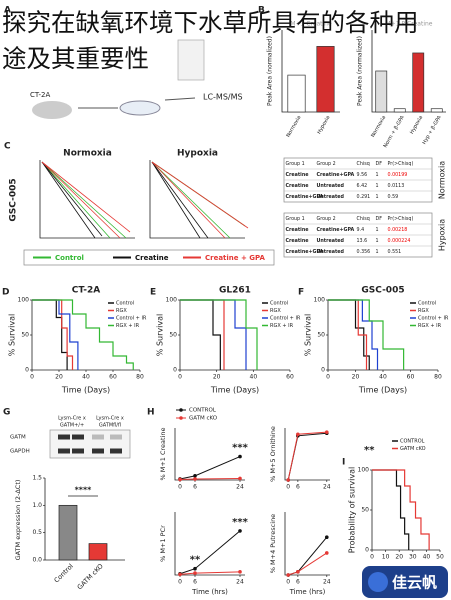 Image resolution: width=451 pixels, height=600 pixels. I want to click on x-label: Time (Days), so click(234, 390).